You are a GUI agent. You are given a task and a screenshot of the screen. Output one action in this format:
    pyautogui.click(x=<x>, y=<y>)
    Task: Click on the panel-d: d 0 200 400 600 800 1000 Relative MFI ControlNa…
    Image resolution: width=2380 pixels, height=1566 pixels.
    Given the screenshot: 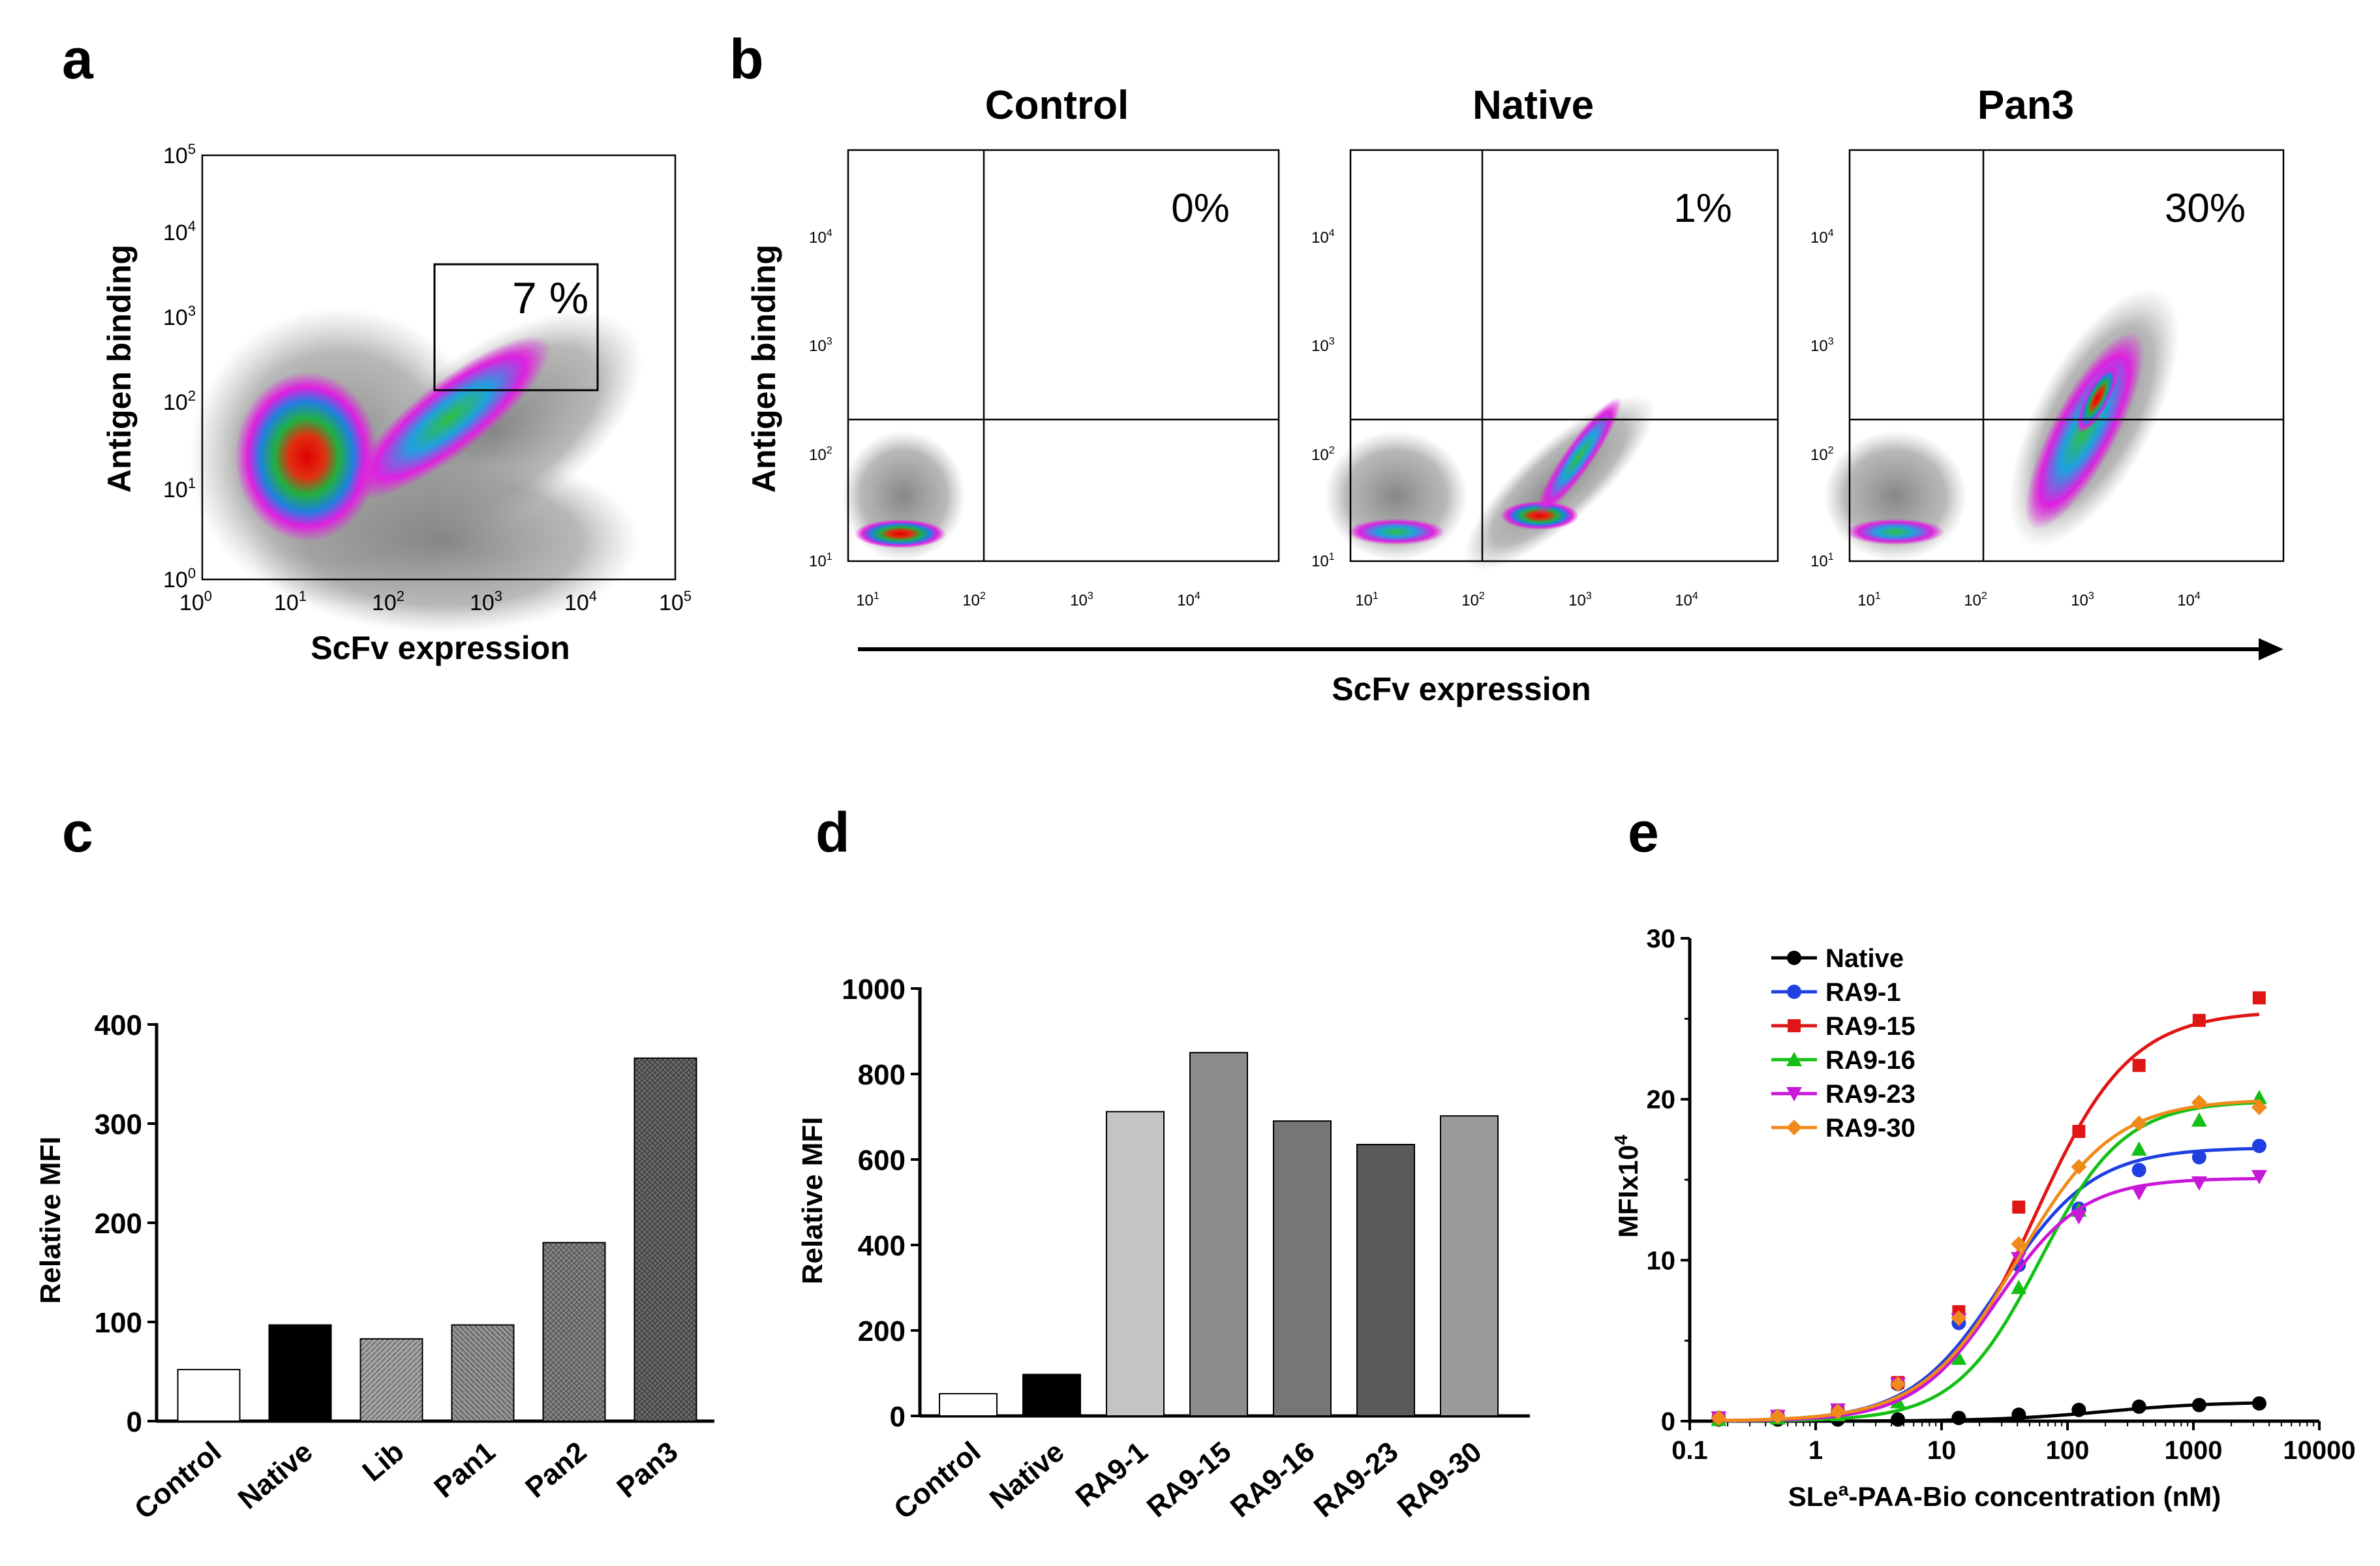 What is the action you would take?
    pyautogui.click(x=1164, y=1163)
    